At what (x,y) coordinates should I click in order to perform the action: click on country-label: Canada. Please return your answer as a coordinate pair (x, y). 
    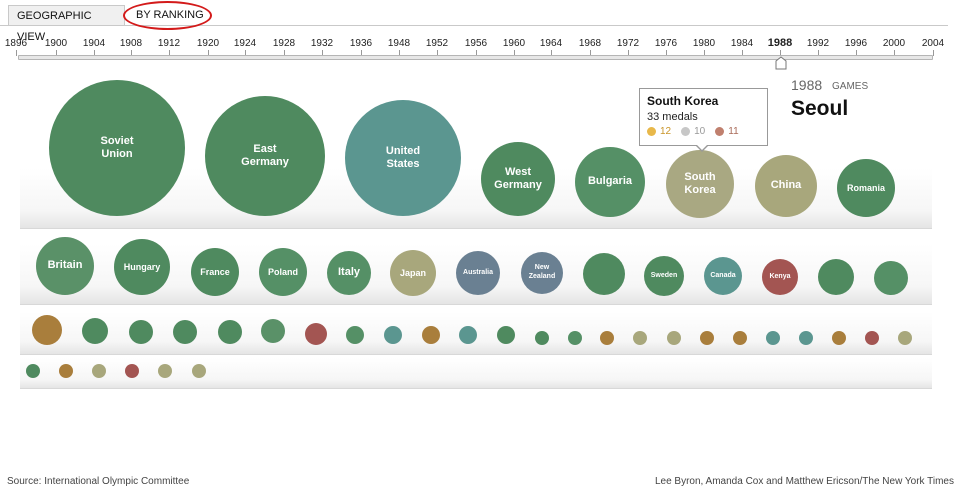
    Looking at the image, I should click on (723, 275).